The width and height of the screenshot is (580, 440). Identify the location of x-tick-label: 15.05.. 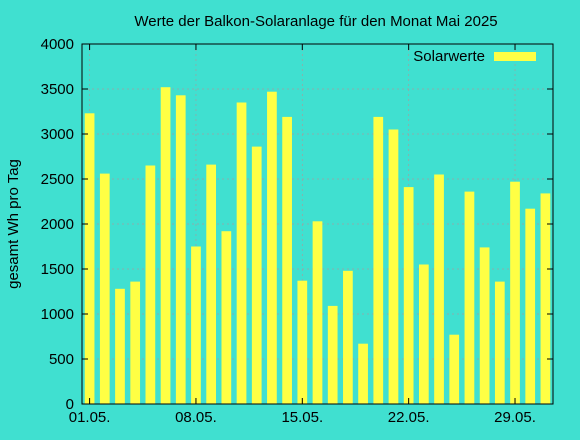
(302, 417).